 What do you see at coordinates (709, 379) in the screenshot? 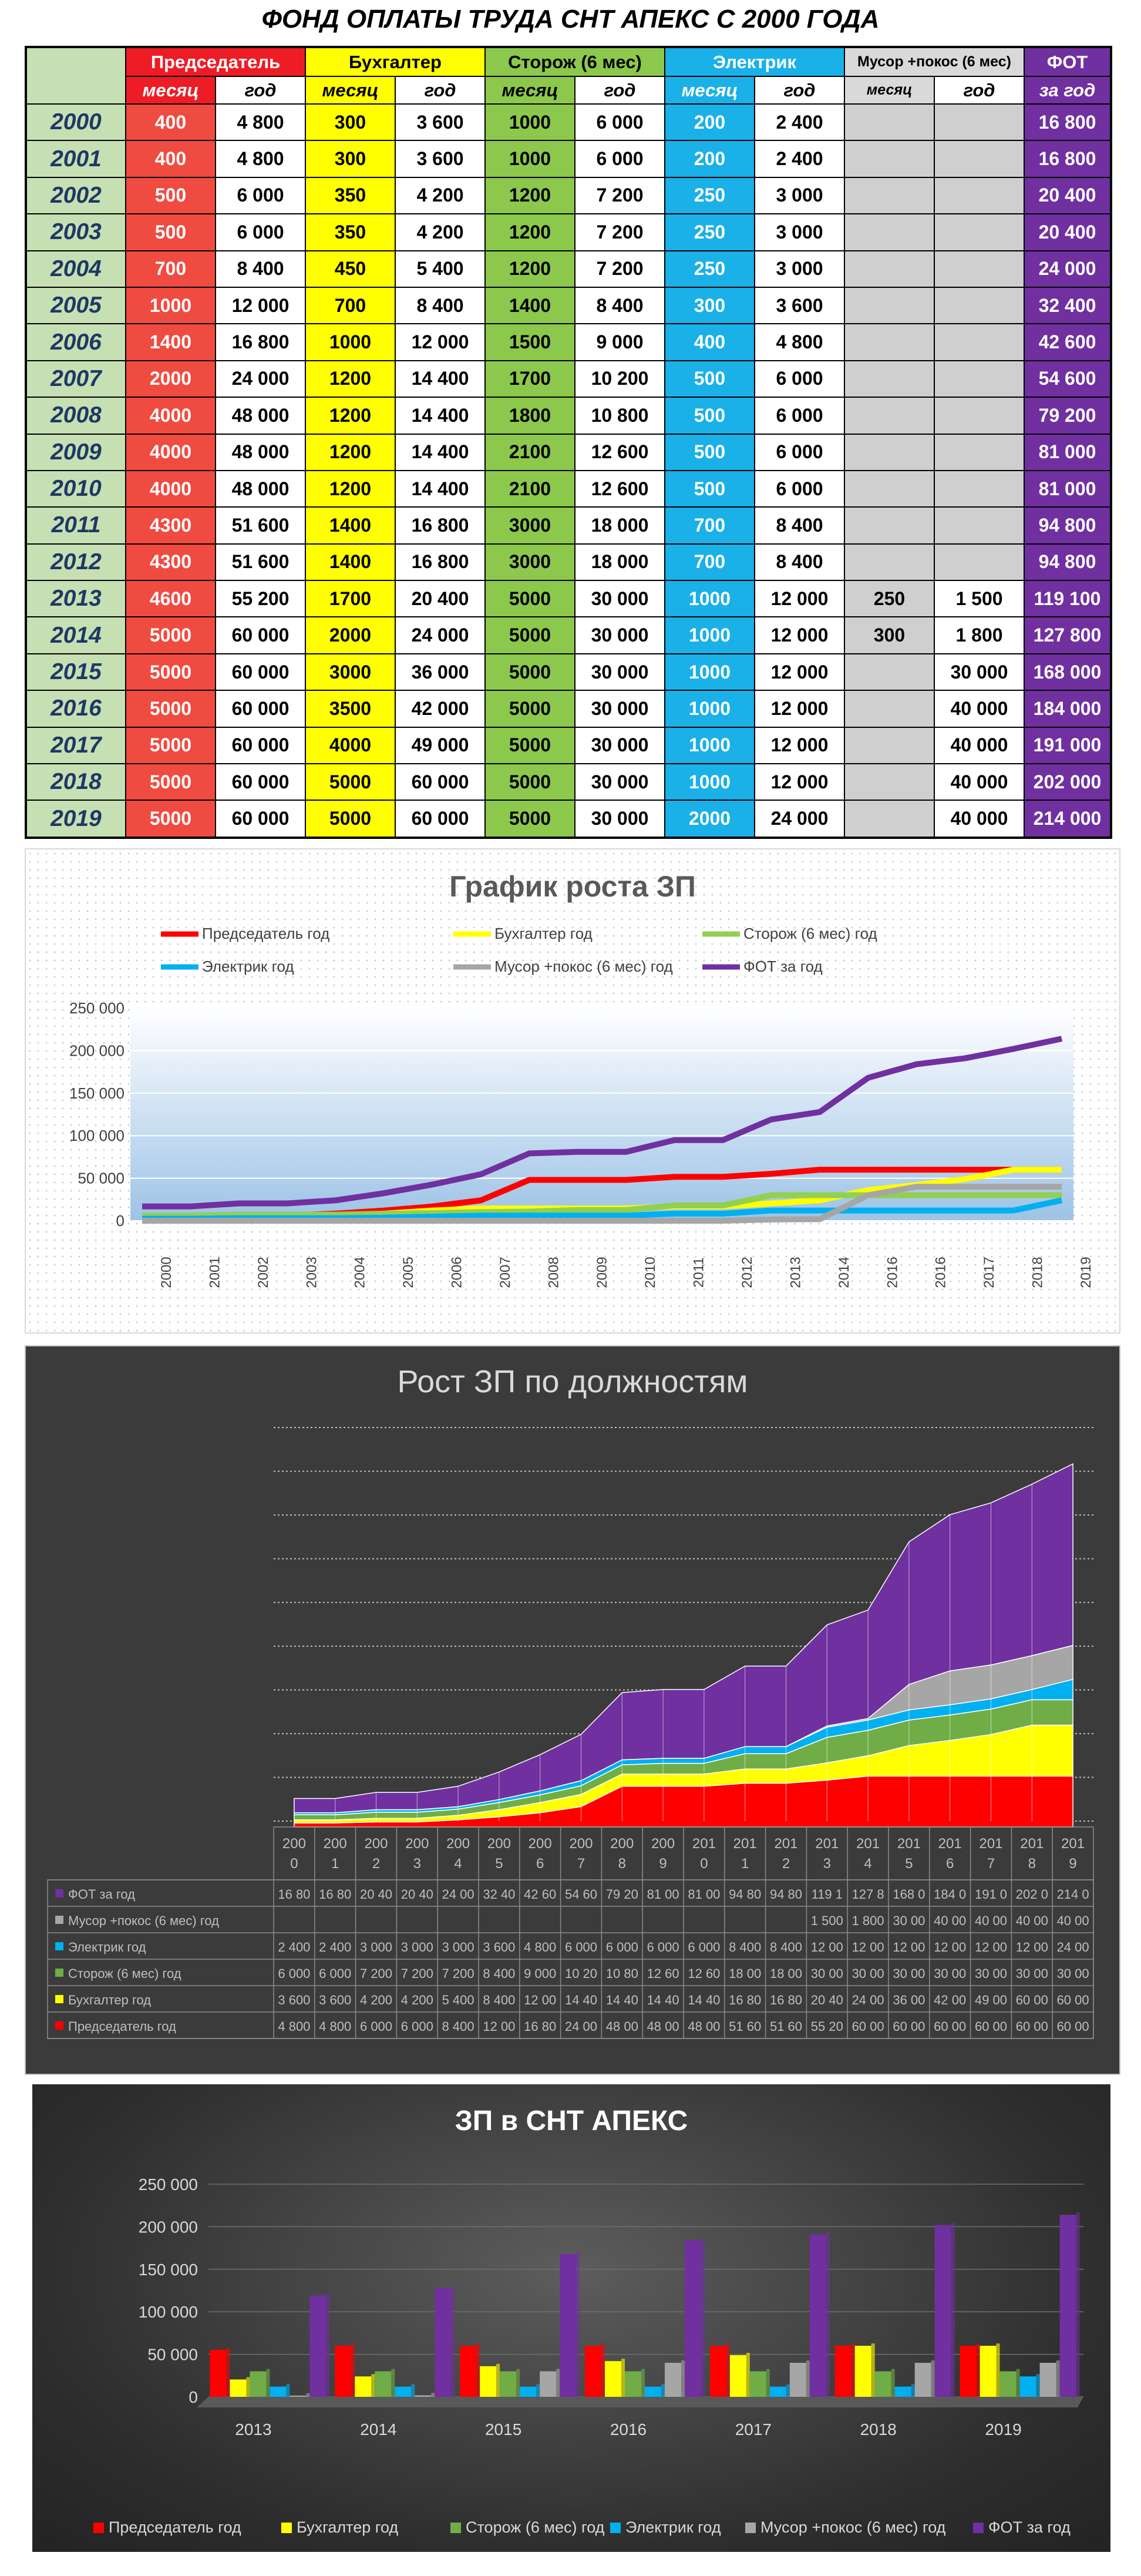
I see `table-cell: 500` at bounding box center [709, 379].